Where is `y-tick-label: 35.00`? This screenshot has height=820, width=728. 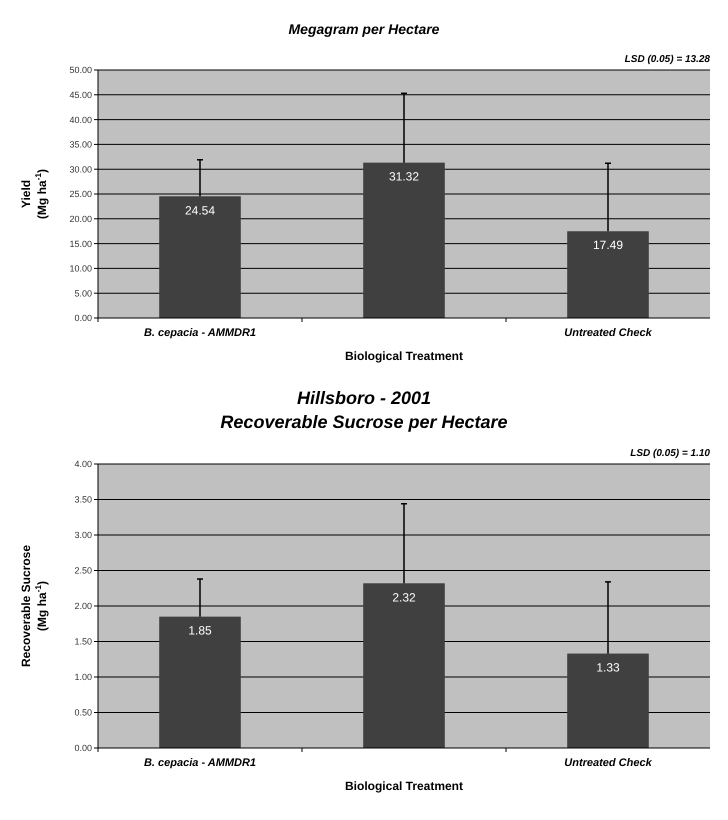
y-tick-label: 35.00 is located at coordinates (80, 145).